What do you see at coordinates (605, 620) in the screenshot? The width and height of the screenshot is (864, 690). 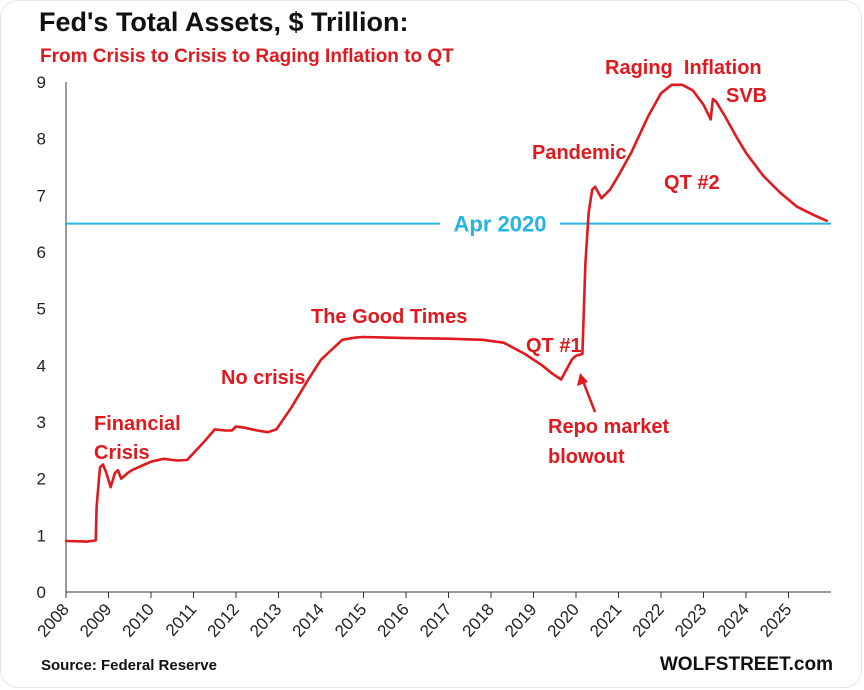 I see `x-tick-label: 2021` at bounding box center [605, 620].